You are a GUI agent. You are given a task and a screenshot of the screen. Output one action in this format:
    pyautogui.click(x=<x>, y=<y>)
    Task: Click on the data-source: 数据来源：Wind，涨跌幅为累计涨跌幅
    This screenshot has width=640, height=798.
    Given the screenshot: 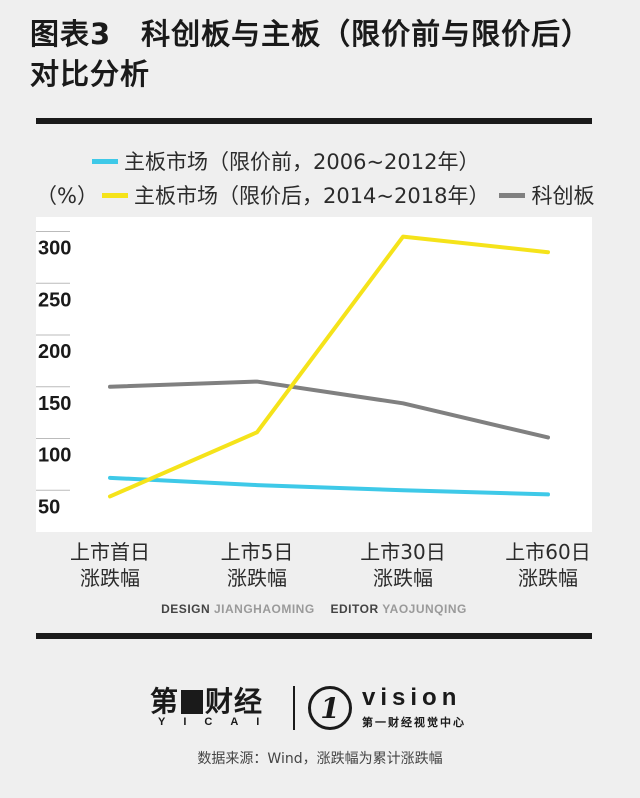 What is the action you would take?
    pyautogui.click(x=320, y=759)
    